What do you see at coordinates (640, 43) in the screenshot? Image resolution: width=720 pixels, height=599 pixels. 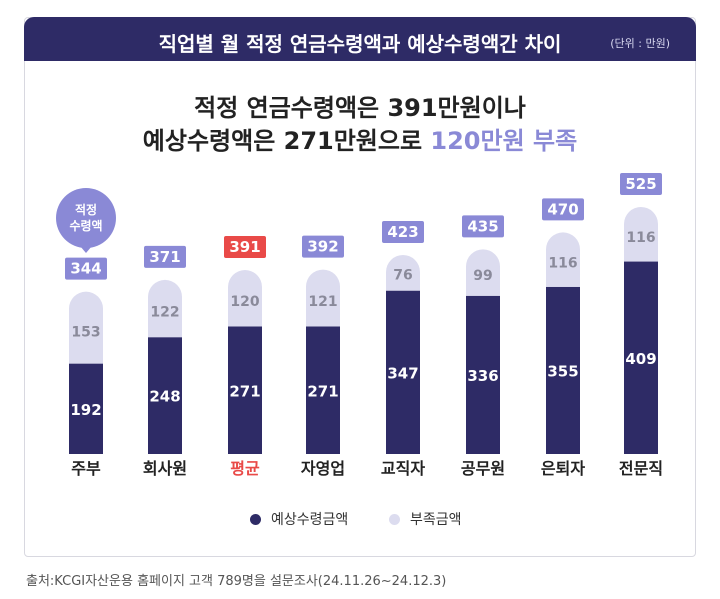 I see `unit-label: (단위 : 만원)` at bounding box center [640, 43].